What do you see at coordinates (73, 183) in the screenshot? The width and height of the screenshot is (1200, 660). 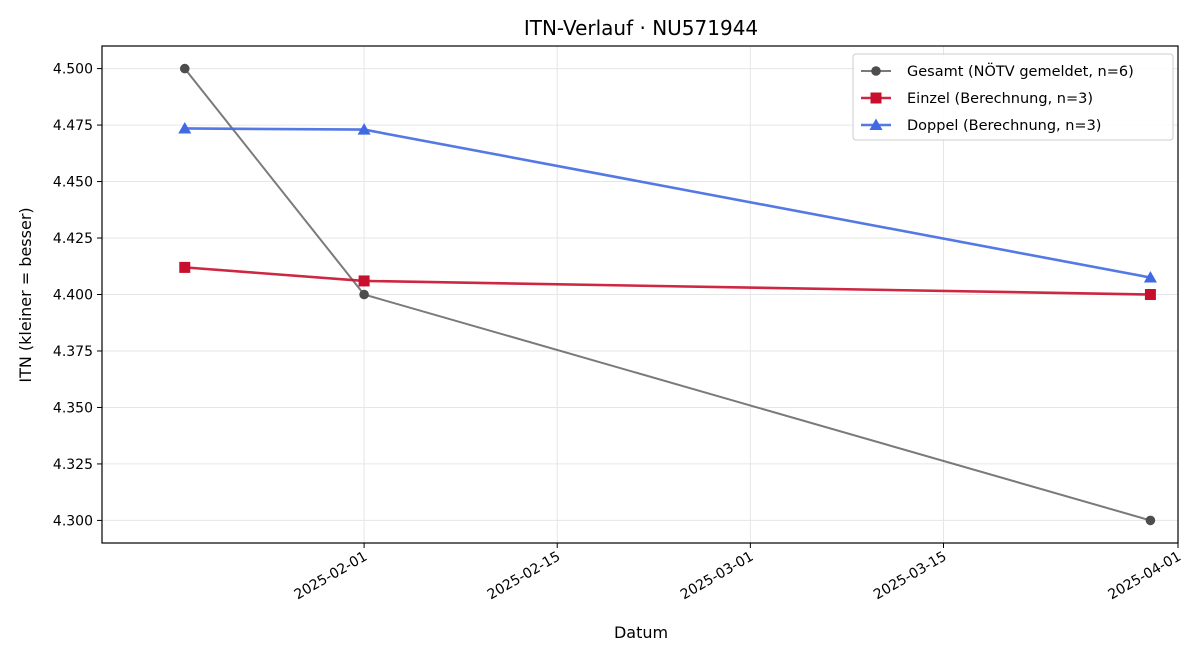 I see `y-tick-label: 4.450` at bounding box center [73, 183].